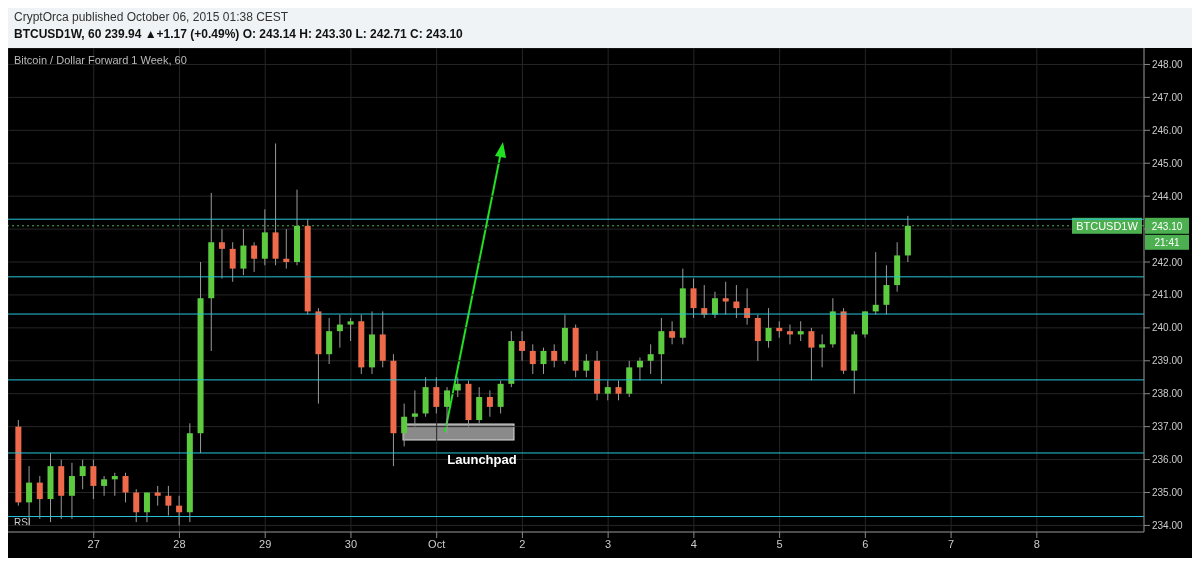 This screenshot has height=565, width=1200. Describe the element at coordinates (1167, 226) in the screenshot. I see `text: 243.10` at that location.